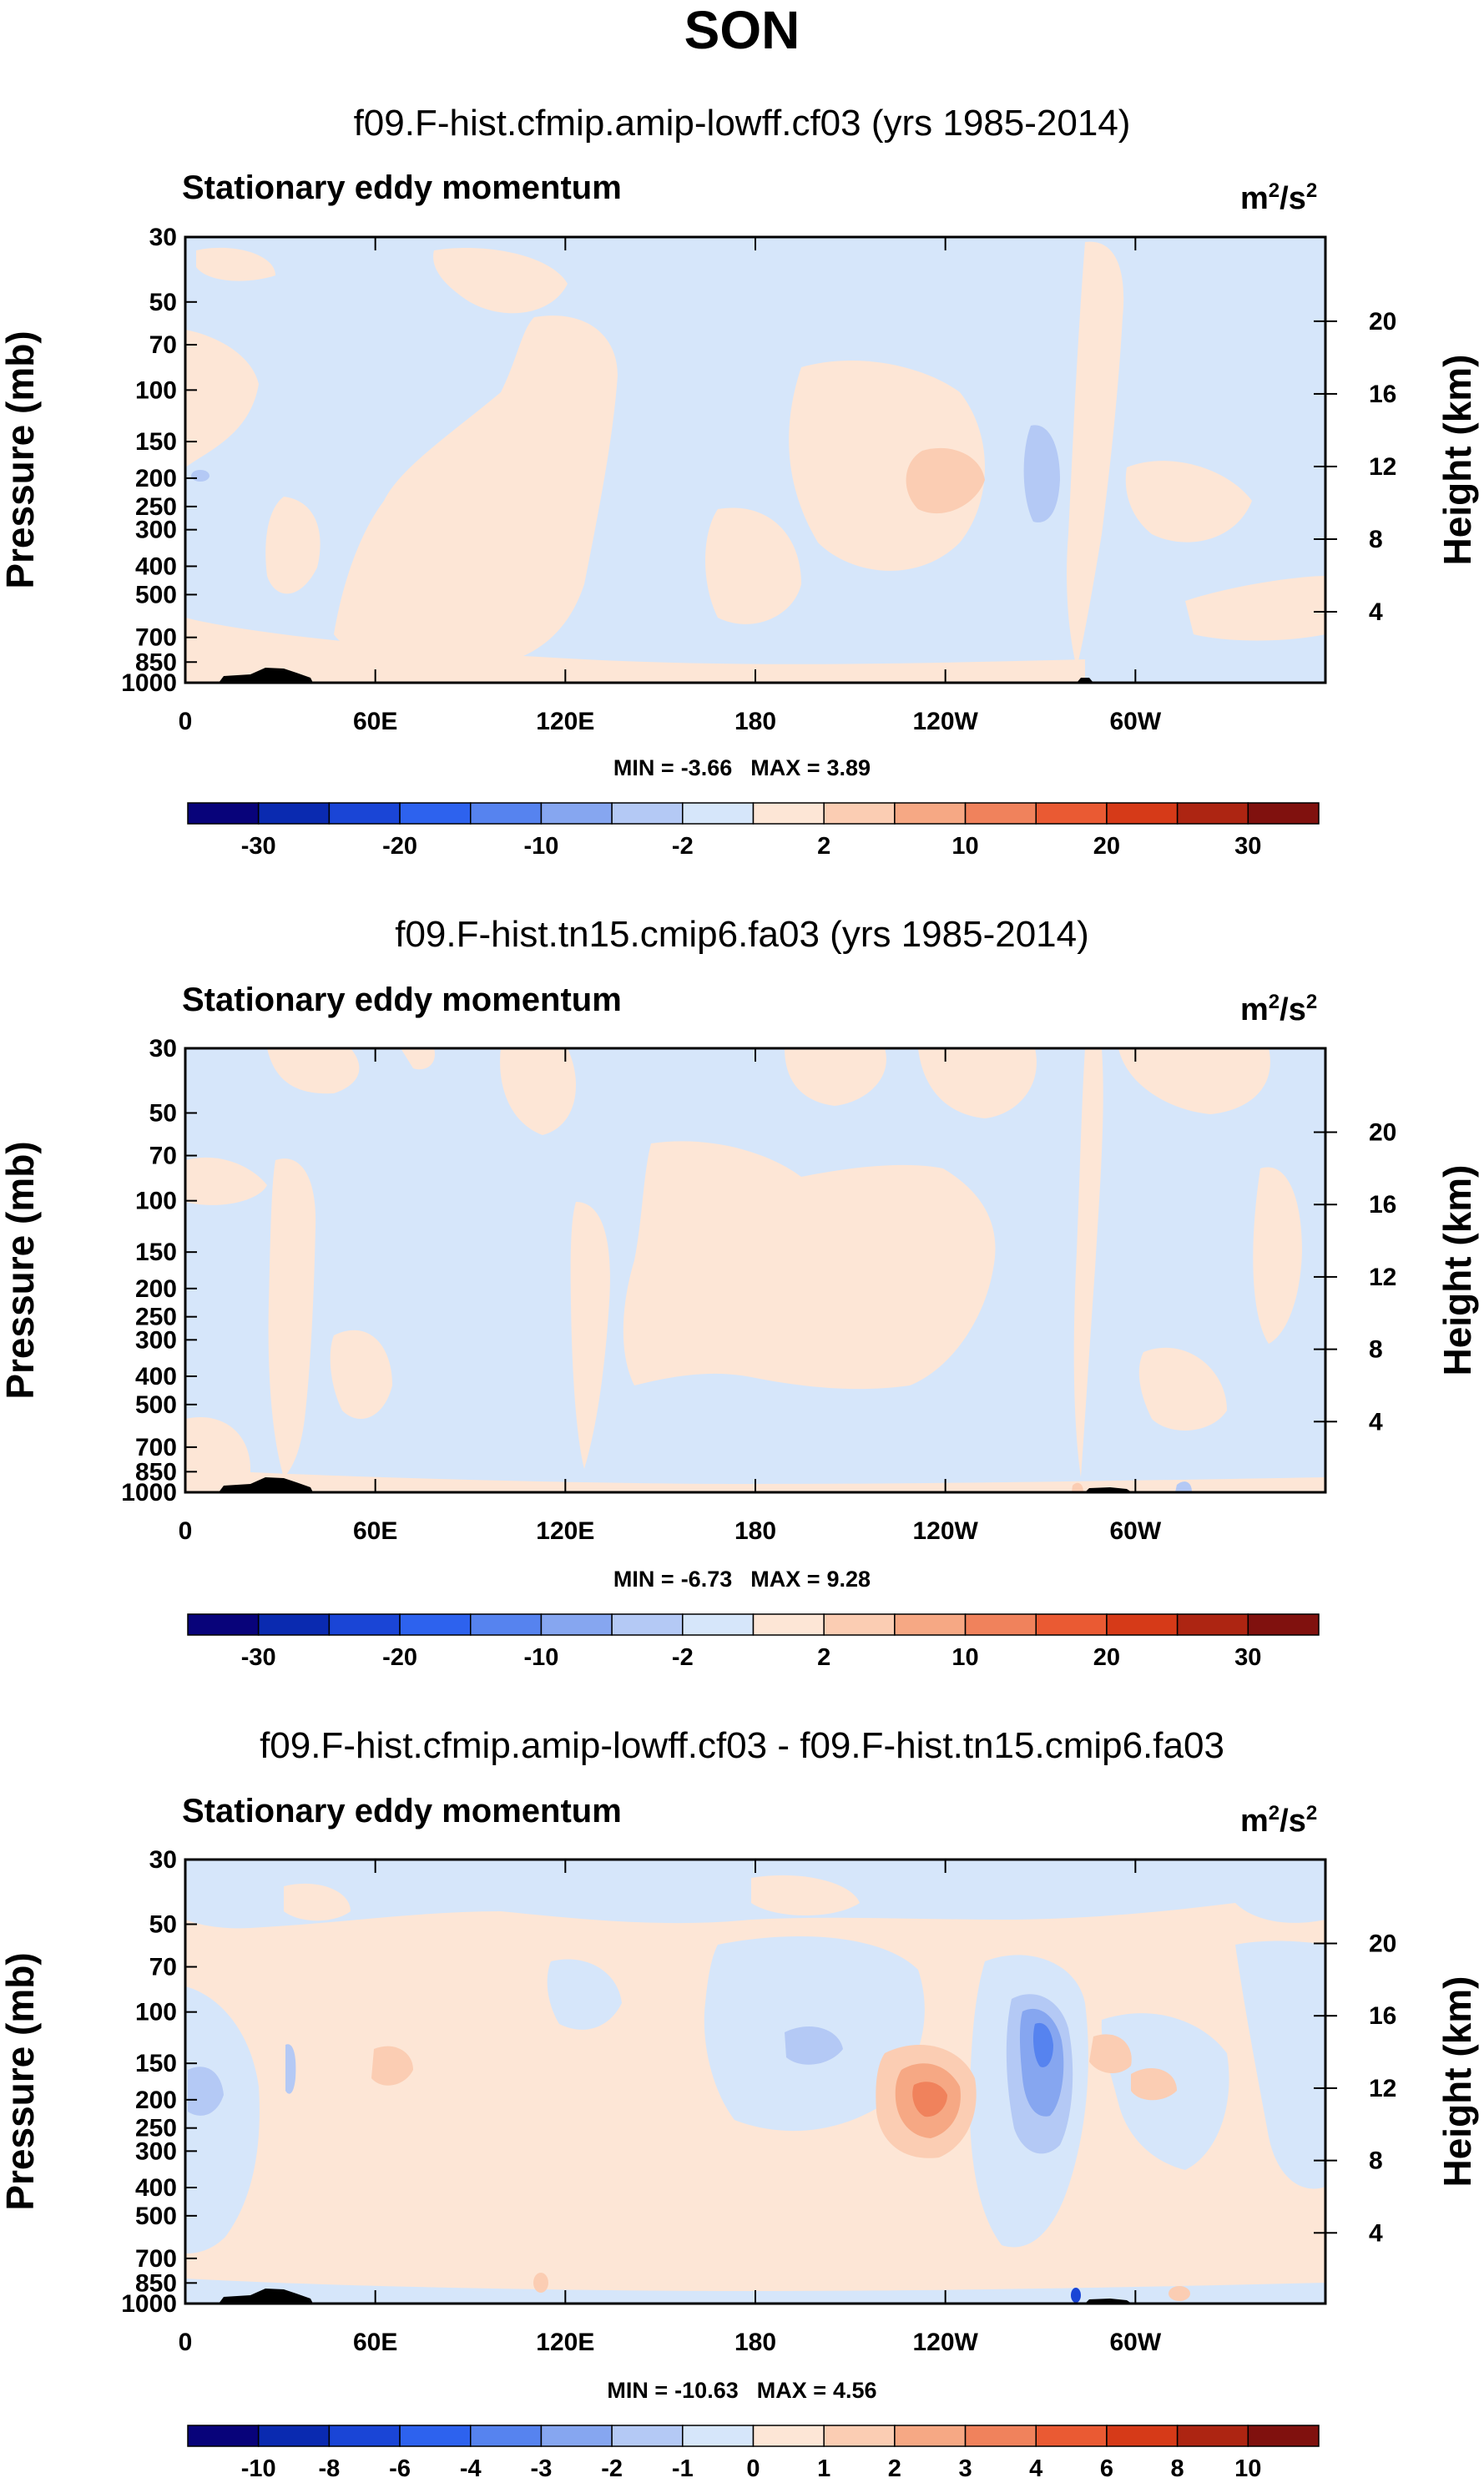 Image resolution: width=1484 pixels, height=2483 pixels. I want to click on colorbar-label: -3, so click(542, 2469).